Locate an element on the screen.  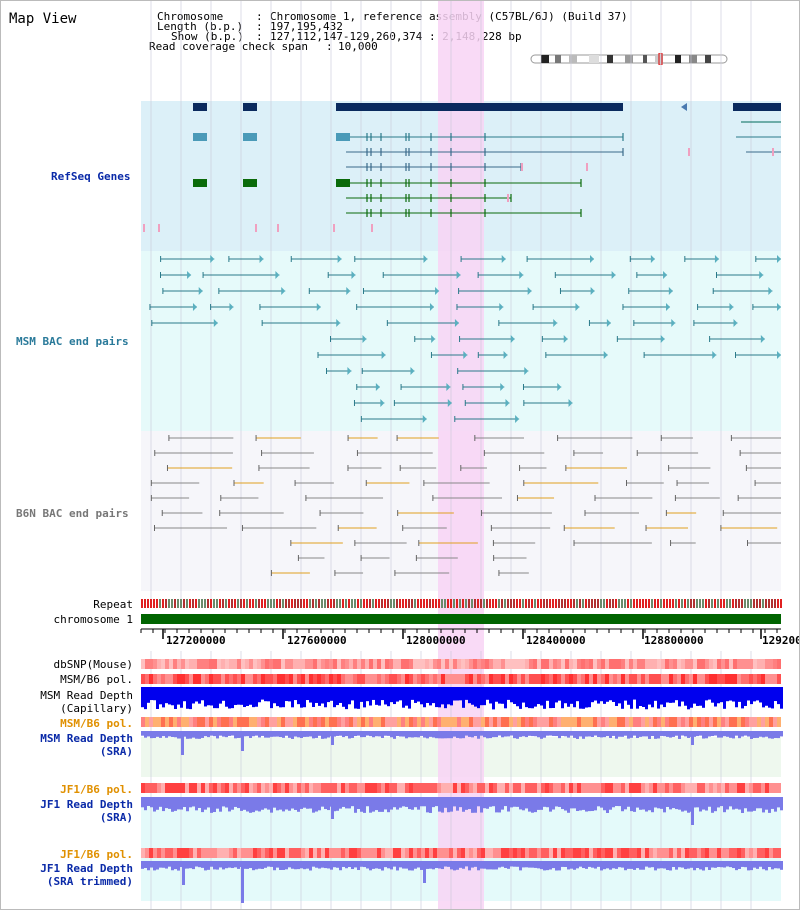
msm-bac-track-label: MSM BAC end pairs is located at coordinates (72, 341).